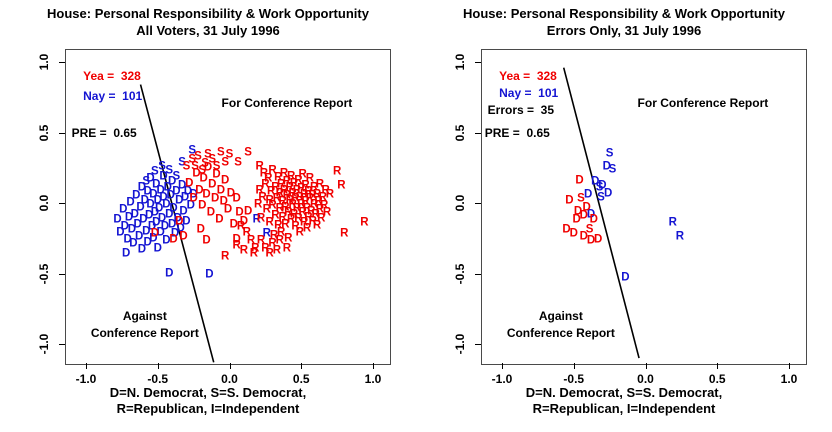 This screenshot has height=432, width=832. I want to click on cutting-line, so click(601, 213).